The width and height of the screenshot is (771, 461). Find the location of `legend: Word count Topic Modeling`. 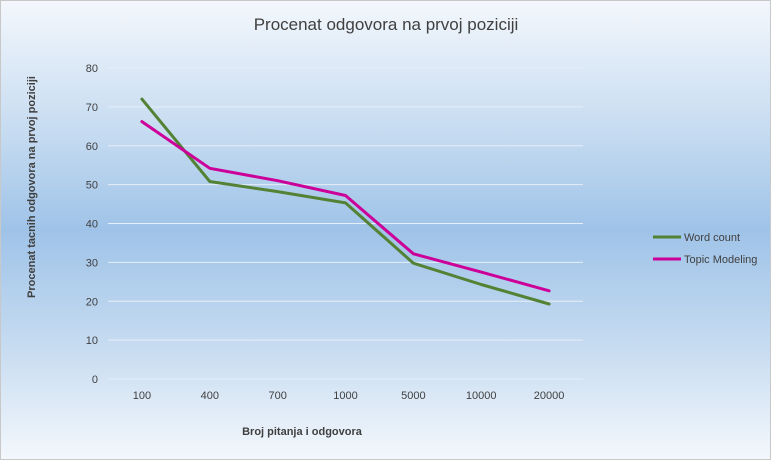

legend: Word count Topic Modeling is located at coordinates (705, 249).